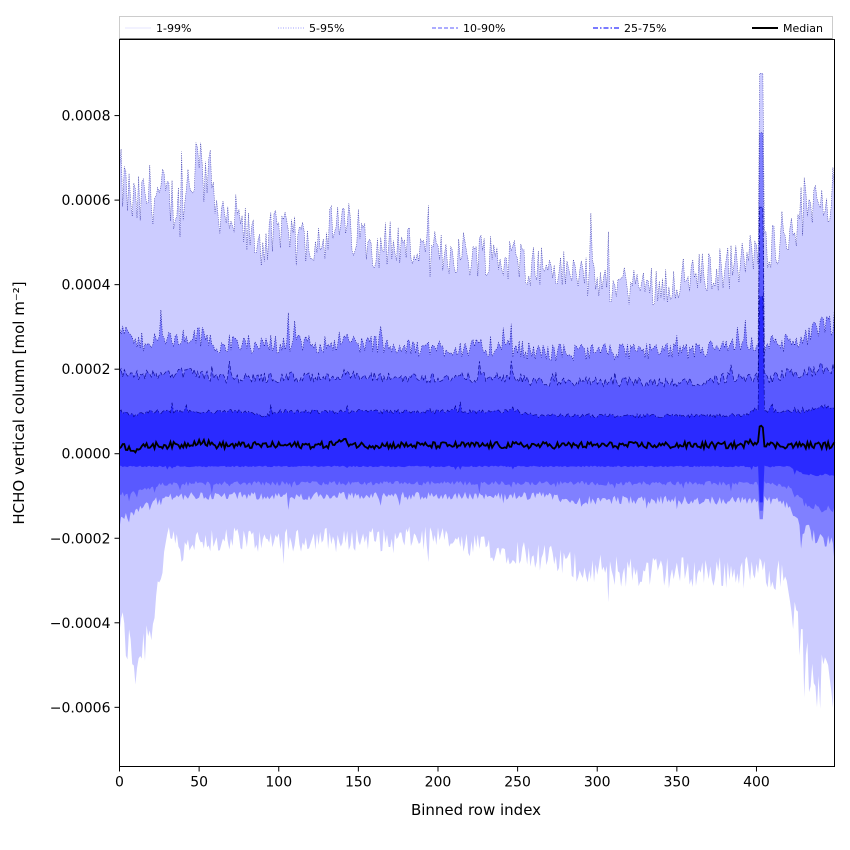  What do you see at coordinates (19, 402) in the screenshot?
I see `y-axis-label: HCHO vertical column [mol m⁻²]` at bounding box center [19, 402].